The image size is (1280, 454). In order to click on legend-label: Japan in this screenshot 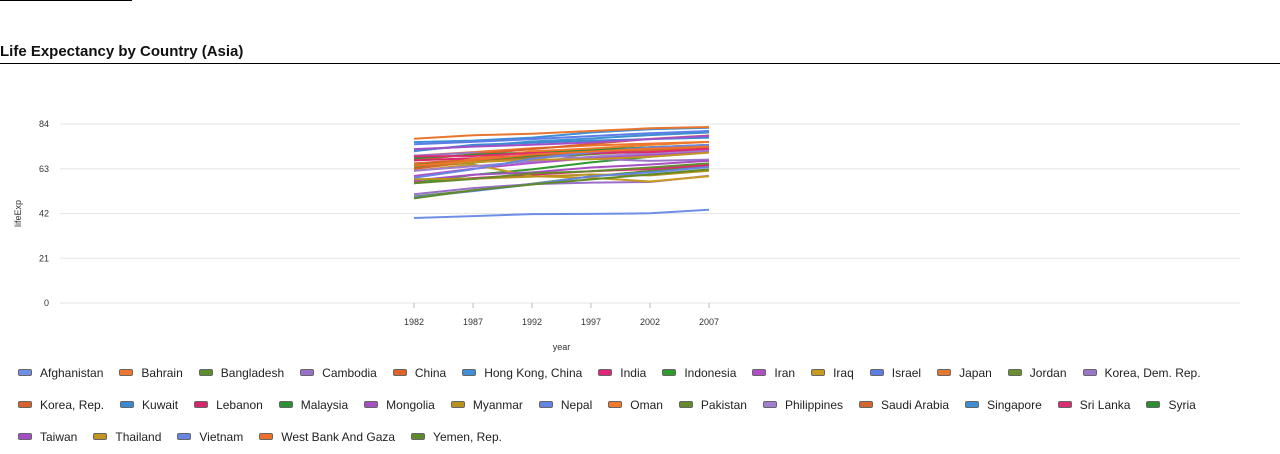, I will do `click(975, 372)`.